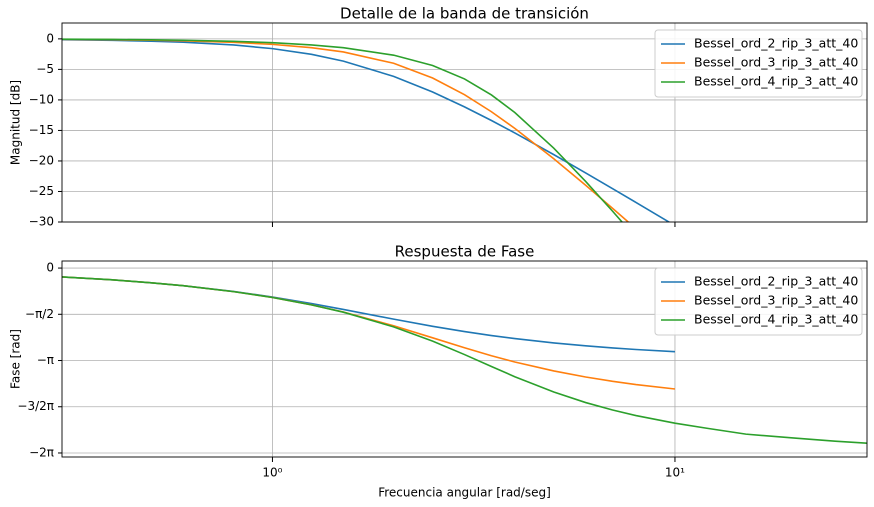 This screenshot has width=874, height=507. What do you see at coordinates (465, 252) in the screenshot?
I see `chart-title: Respuesta de Fase` at bounding box center [465, 252].